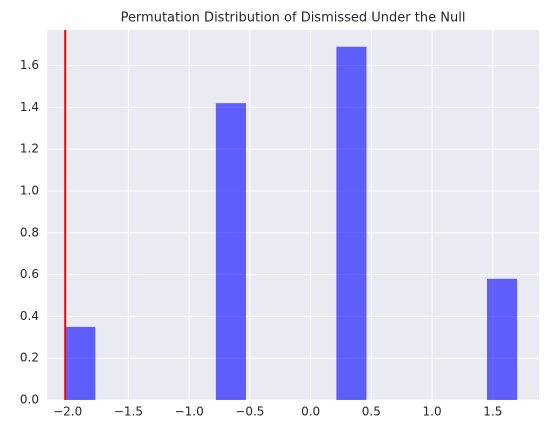 This screenshot has width=550, height=437. What do you see at coordinates (29, 232) in the screenshot?
I see `y-tick-label: 0.8` at bounding box center [29, 232].